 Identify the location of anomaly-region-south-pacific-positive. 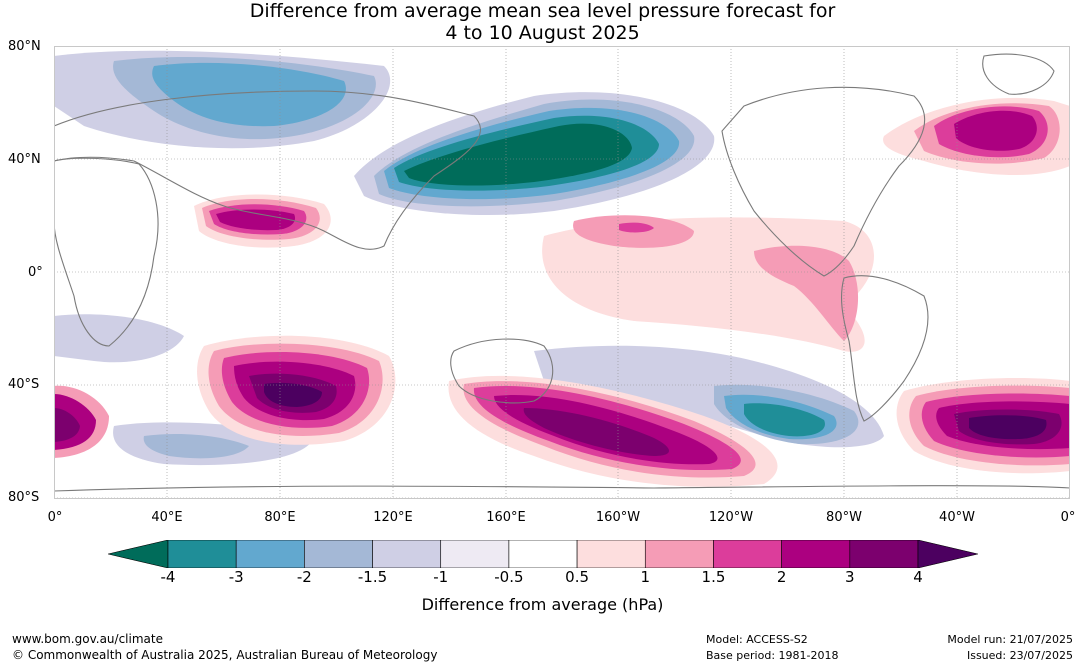
(613, 431).